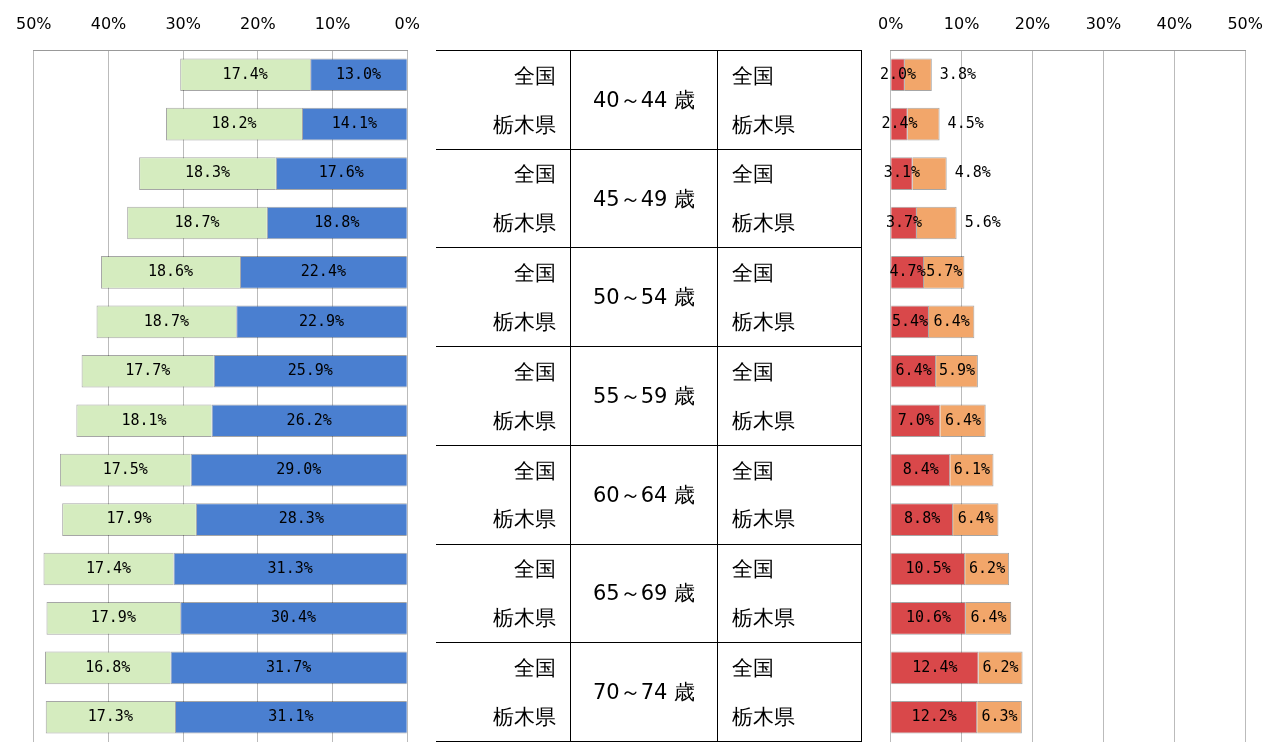 The width and height of the screenshot is (1279, 742). Describe the element at coordinates (290, 567) in the screenshot. I see `data-label: 31.3%` at that location.